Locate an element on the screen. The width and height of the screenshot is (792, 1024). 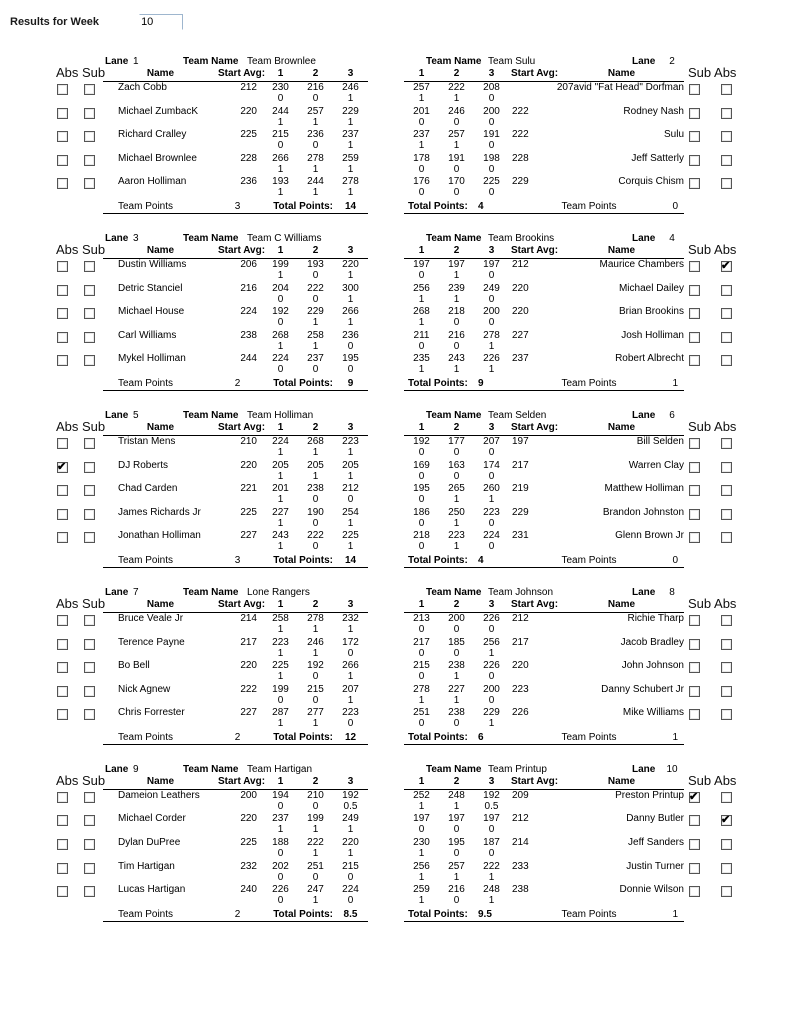
week-input is located at coordinates (161, 22).